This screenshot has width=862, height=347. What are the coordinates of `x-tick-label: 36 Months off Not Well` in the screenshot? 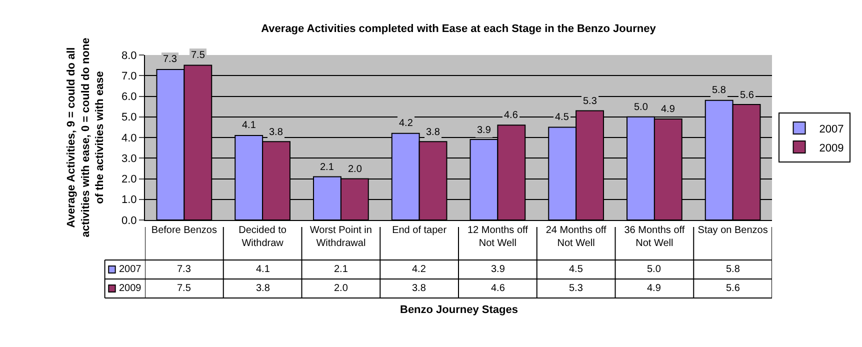 It's located at (654, 237).